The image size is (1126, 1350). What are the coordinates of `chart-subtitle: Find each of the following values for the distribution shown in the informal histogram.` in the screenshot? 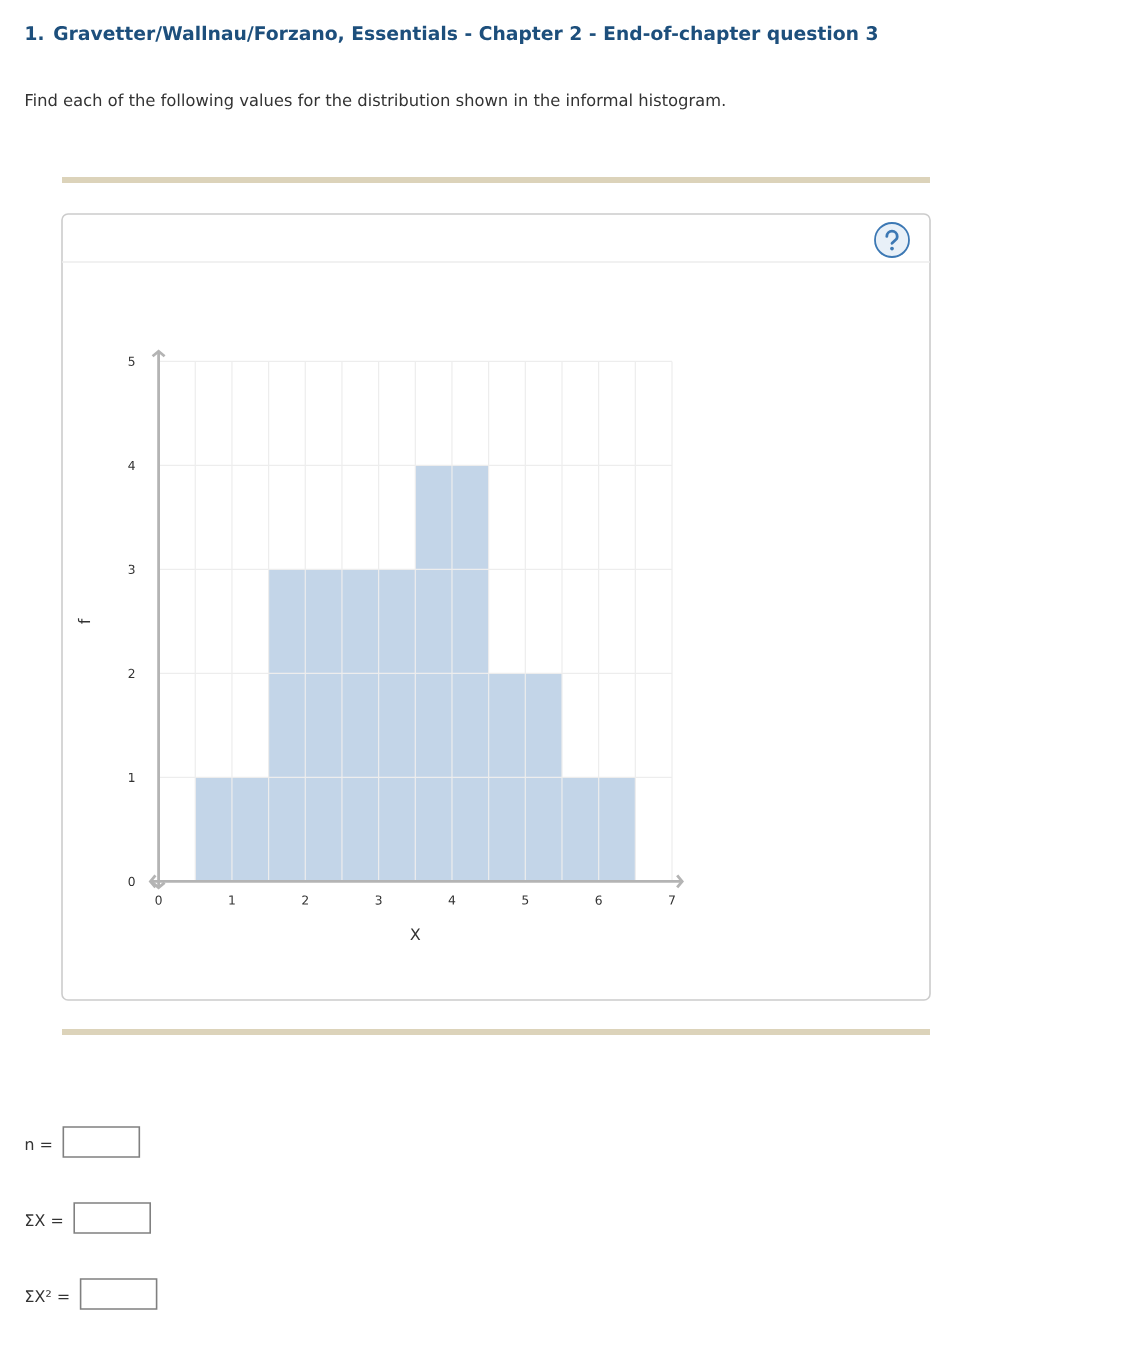 It's located at (375, 101).